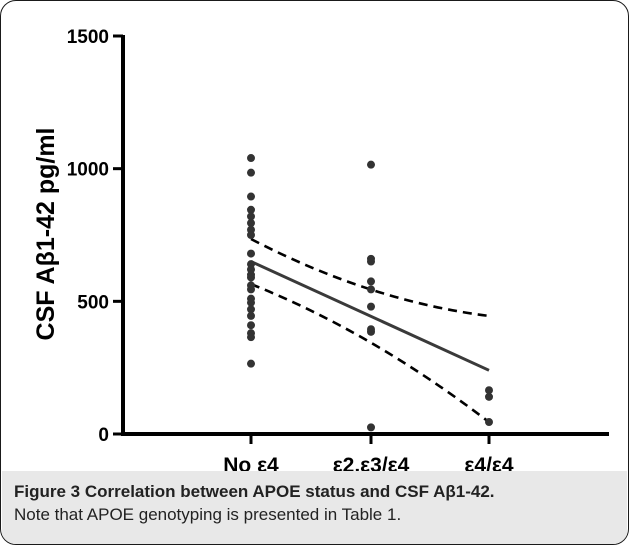 The image size is (629, 545). I want to click on x-tick-label: ε2,ε3/ε4, so click(371, 462).